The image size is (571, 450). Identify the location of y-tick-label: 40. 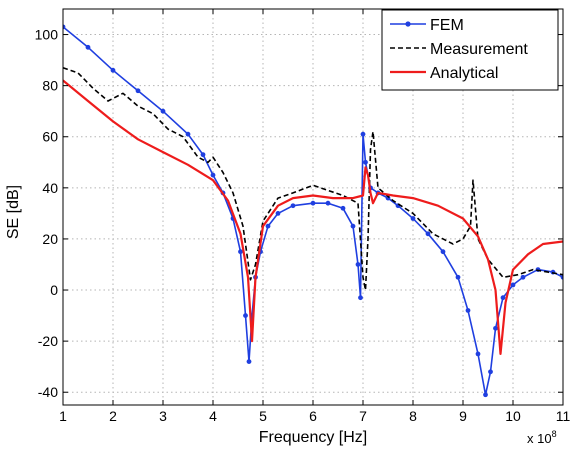
(50, 188).